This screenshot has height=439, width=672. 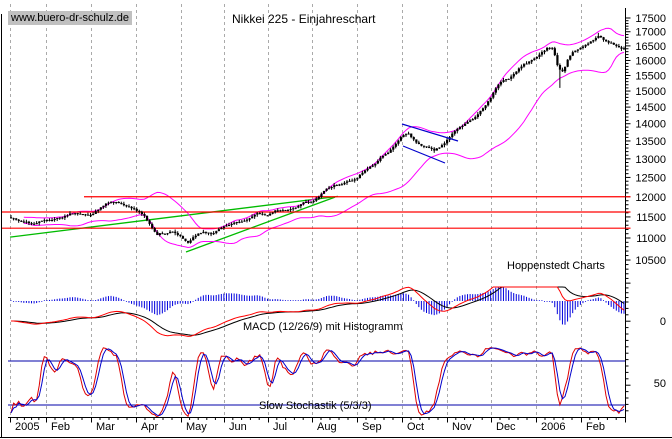 What do you see at coordinates (650, 261) in the screenshot?
I see `svg-text: 10500` at bounding box center [650, 261].